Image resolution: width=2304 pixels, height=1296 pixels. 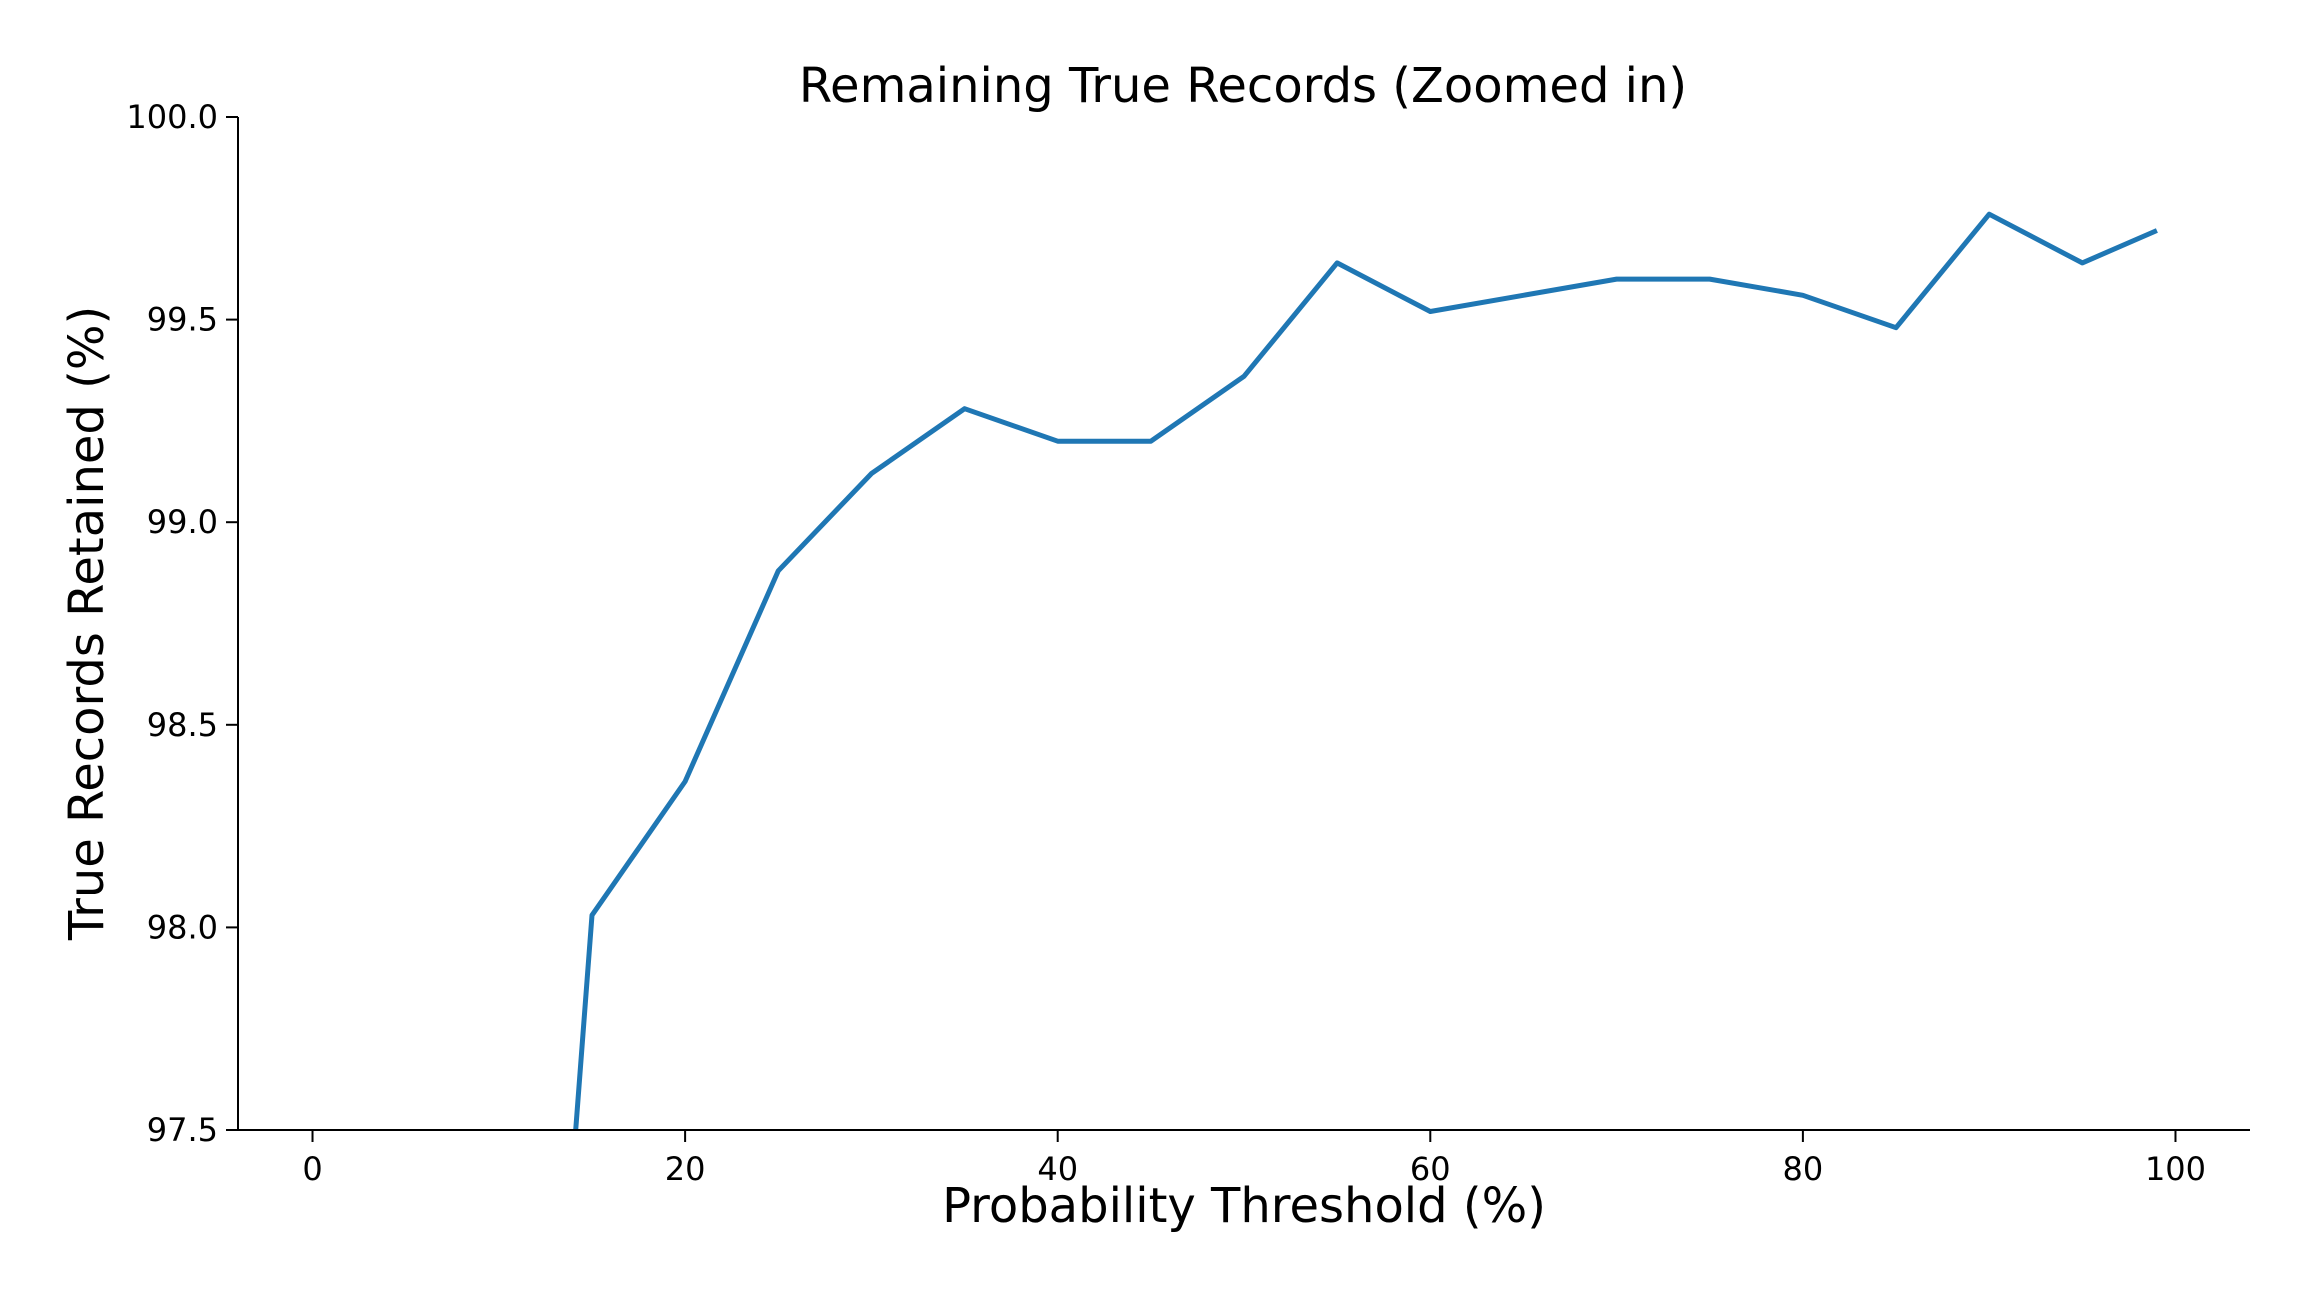 What do you see at coordinates (172, 117) in the screenshot?
I see `y-tick-label: 100.0` at bounding box center [172, 117].